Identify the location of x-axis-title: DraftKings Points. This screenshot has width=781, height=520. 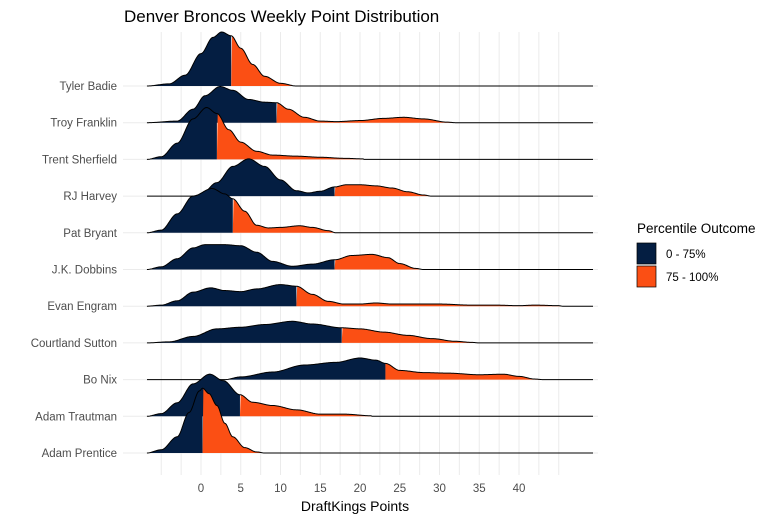
(355, 506).